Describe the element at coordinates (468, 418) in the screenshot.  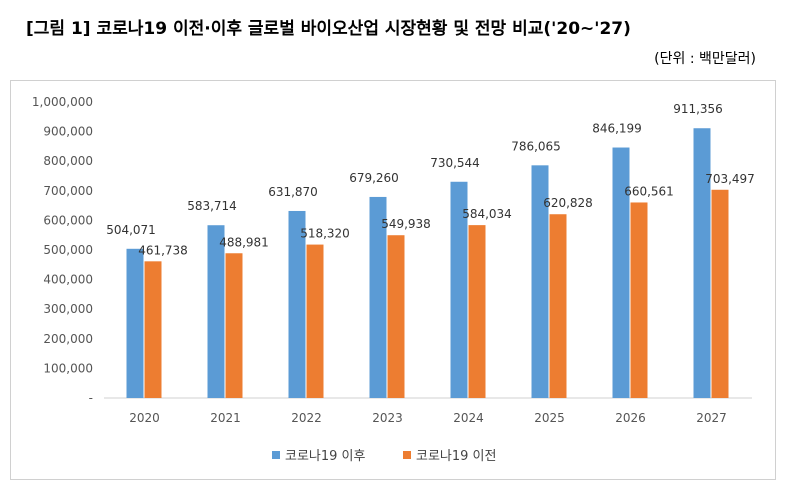
I see `x-tick-label: 2024` at that location.